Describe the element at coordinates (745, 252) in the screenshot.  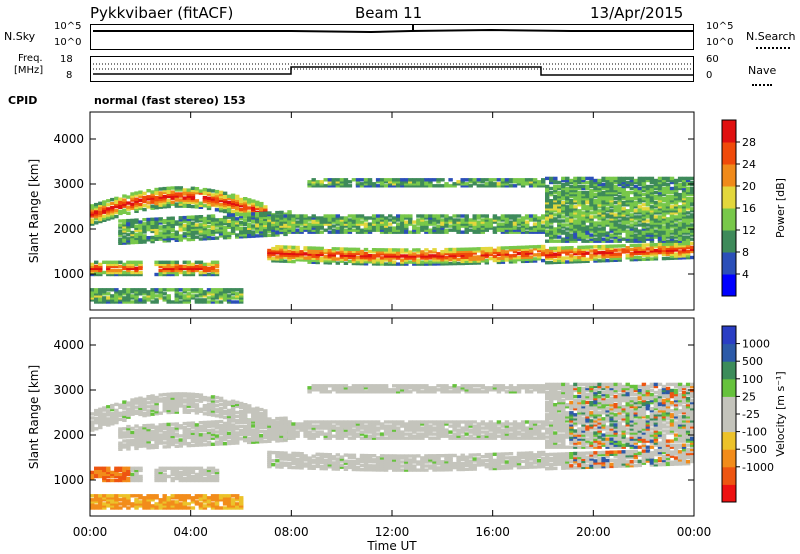
I see `colorbar-tick-label: 8` at that location.